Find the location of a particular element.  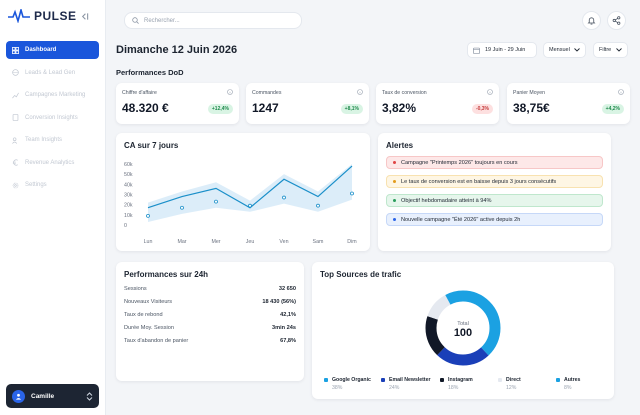

kpi-delta-badge: +4,2% is located at coordinates (612, 109).